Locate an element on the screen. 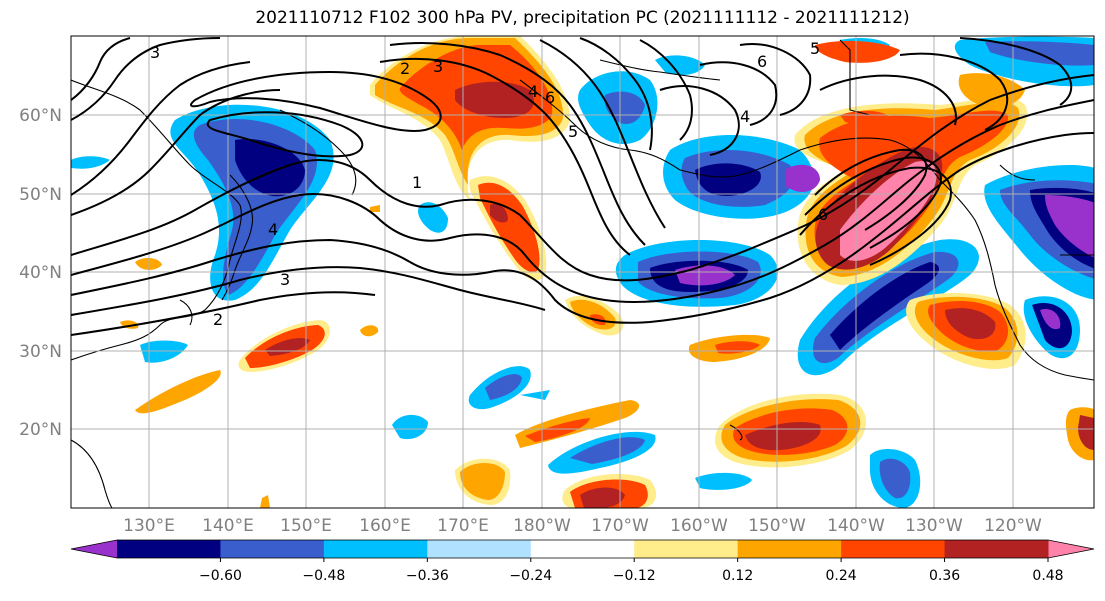 The height and width of the screenshot is (601, 1105). colorbar-tick-label: 0.48 is located at coordinates (1047, 576).